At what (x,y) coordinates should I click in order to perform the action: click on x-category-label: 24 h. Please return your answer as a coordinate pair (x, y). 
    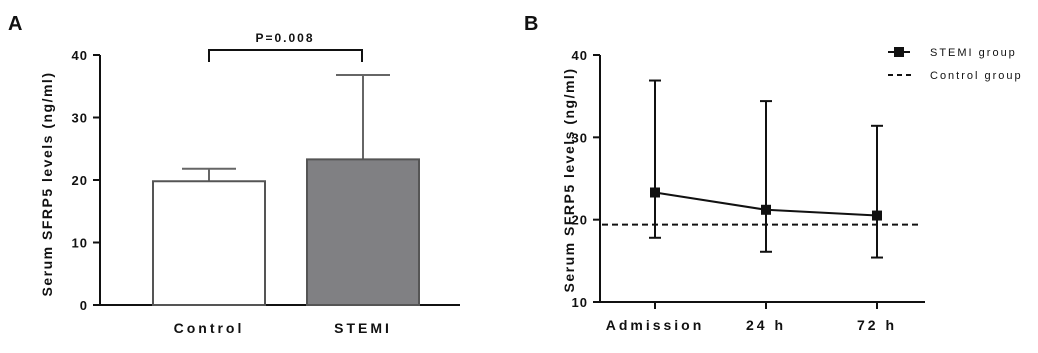
    Looking at the image, I should click on (766, 325).